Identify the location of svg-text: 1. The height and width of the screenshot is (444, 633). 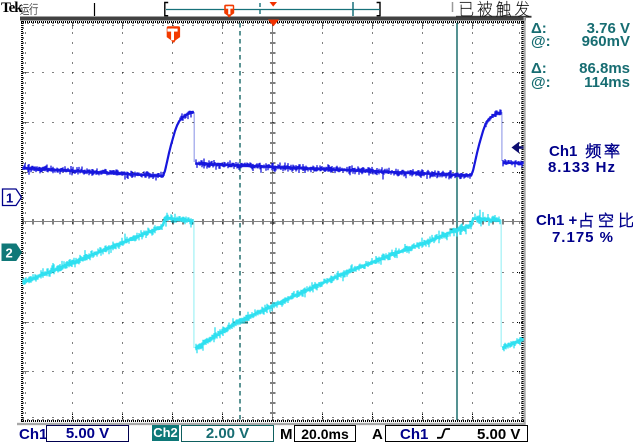
(9, 198).